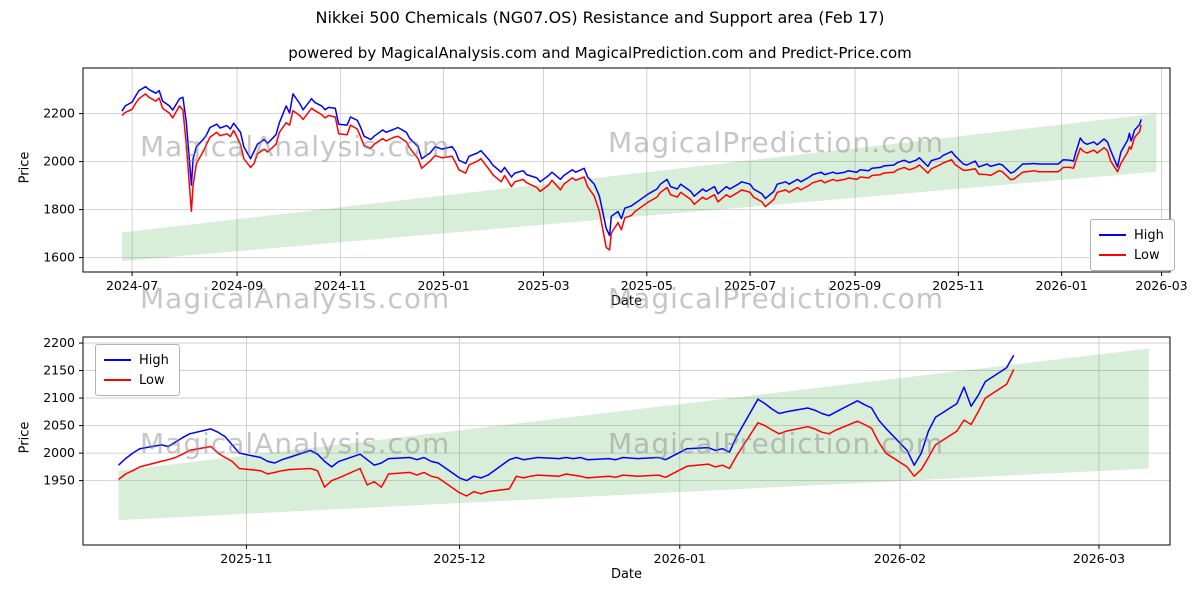 This screenshot has width=1200, height=600. I want to click on svg-text: 2025-01, so click(444, 285).